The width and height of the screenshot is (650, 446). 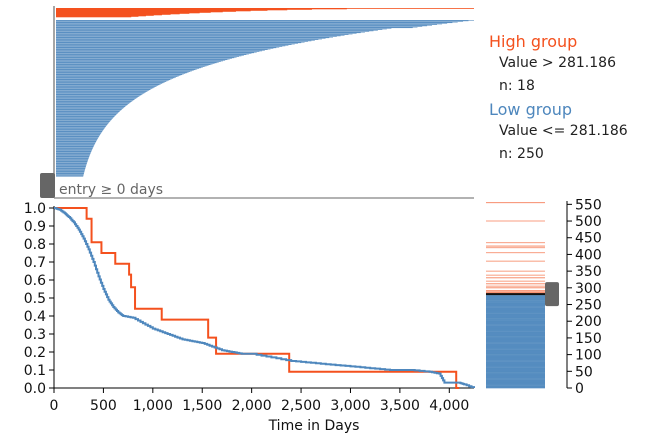 What do you see at coordinates (579, 389) in the screenshot?
I see `strip-tick-label: 0` at bounding box center [579, 389].